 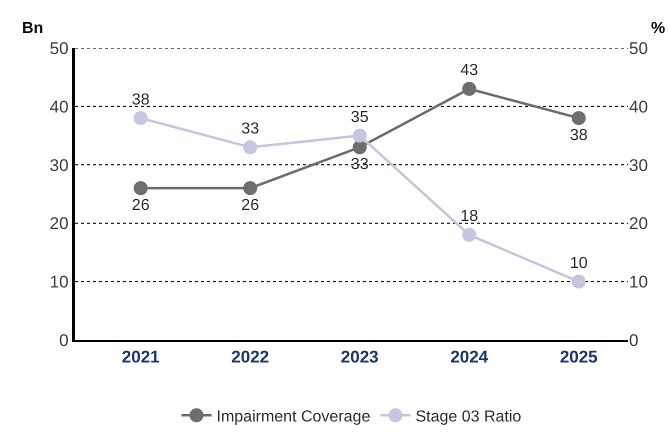 What do you see at coordinates (141, 356) in the screenshot?
I see `x-tick-label: 2021` at bounding box center [141, 356].